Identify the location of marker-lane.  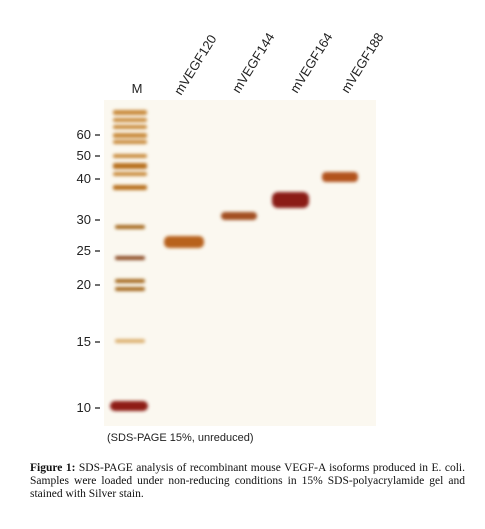
(129, 260).